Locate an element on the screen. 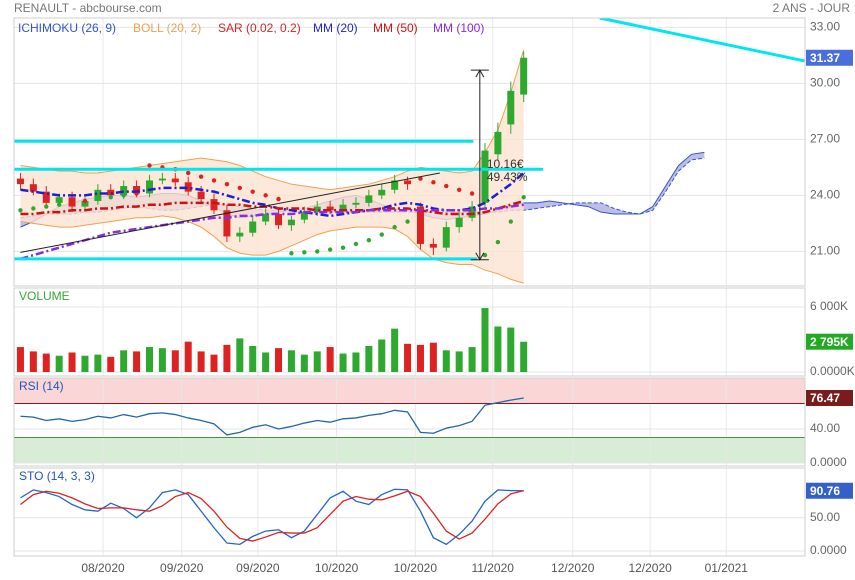 The image size is (855, 580). source-title: RENAULT - abcbourse.com is located at coordinates (88, 8).